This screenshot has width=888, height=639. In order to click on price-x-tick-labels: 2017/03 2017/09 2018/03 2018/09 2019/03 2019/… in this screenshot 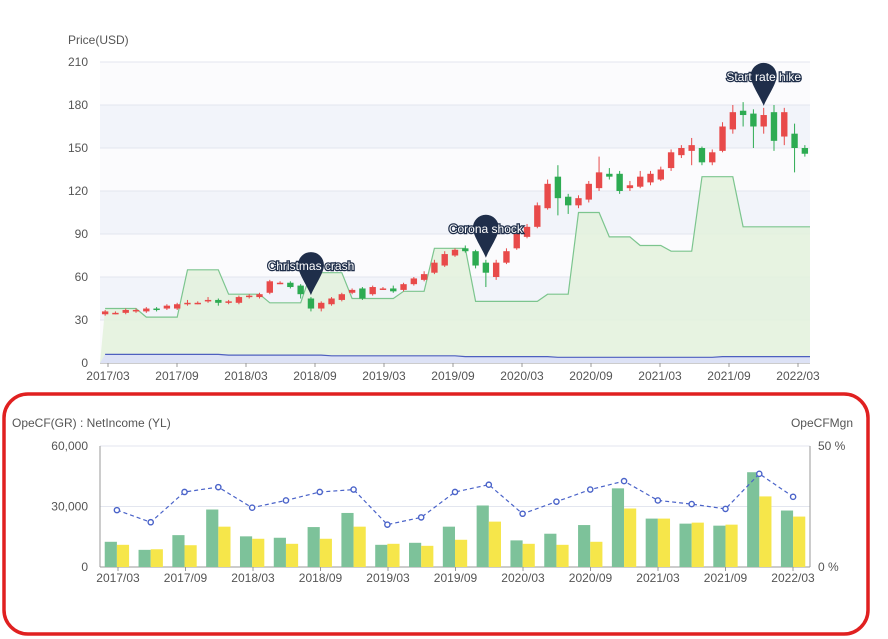, I will do `click(453, 373)`.